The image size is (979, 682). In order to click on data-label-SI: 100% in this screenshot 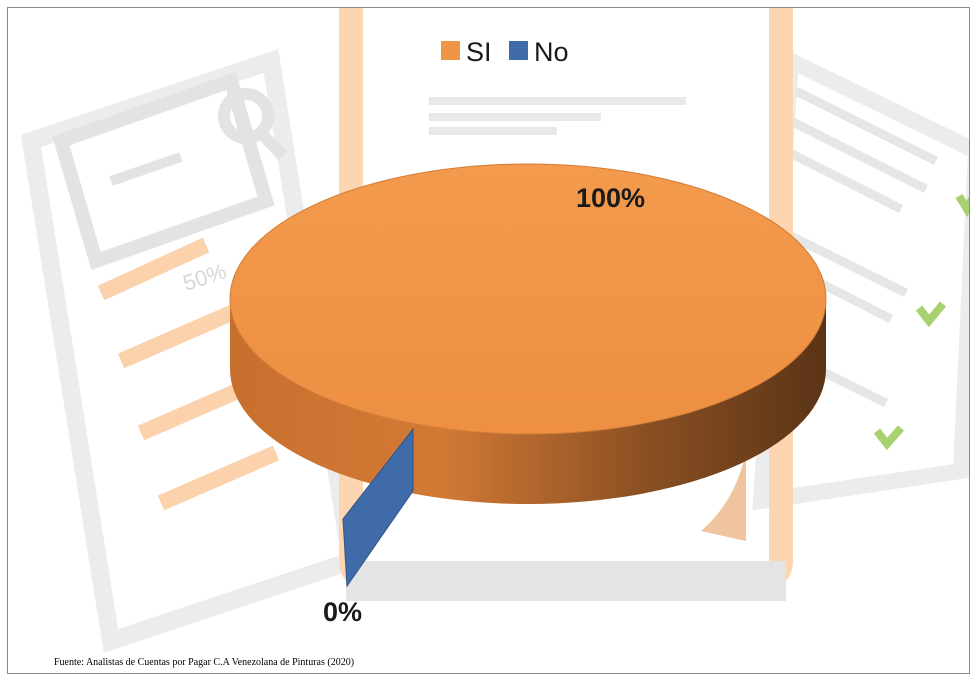, I will do `click(610, 198)`.